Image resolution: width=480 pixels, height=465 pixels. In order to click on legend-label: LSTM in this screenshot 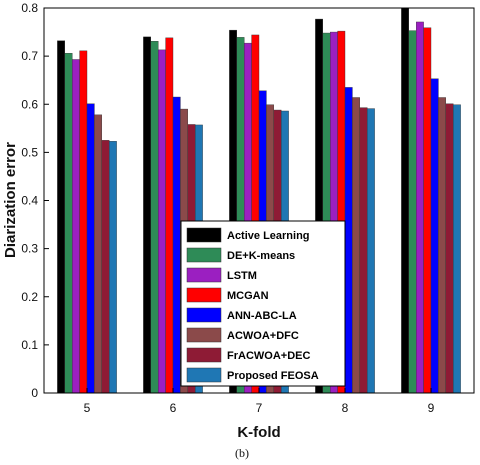, I will do `click(242, 276)`.